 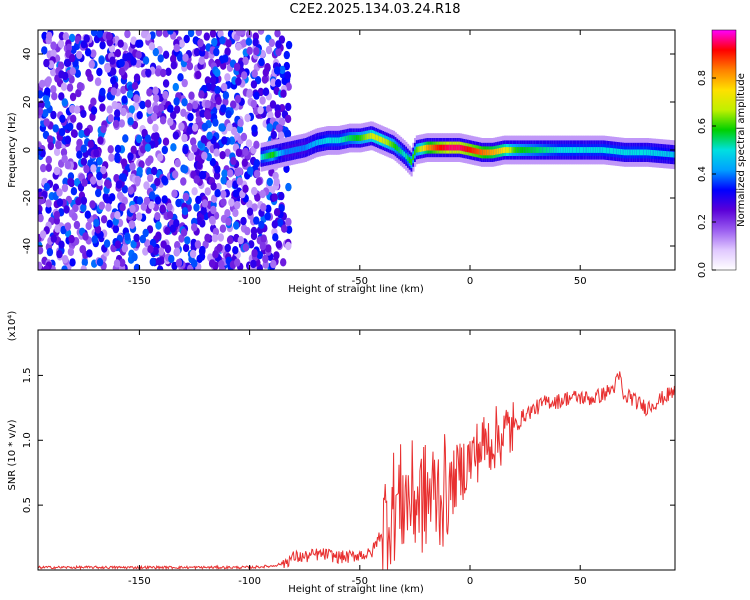 What do you see at coordinates (139, 281) in the screenshot?
I see `heatmap-x-tick-label: -150` at bounding box center [139, 281].